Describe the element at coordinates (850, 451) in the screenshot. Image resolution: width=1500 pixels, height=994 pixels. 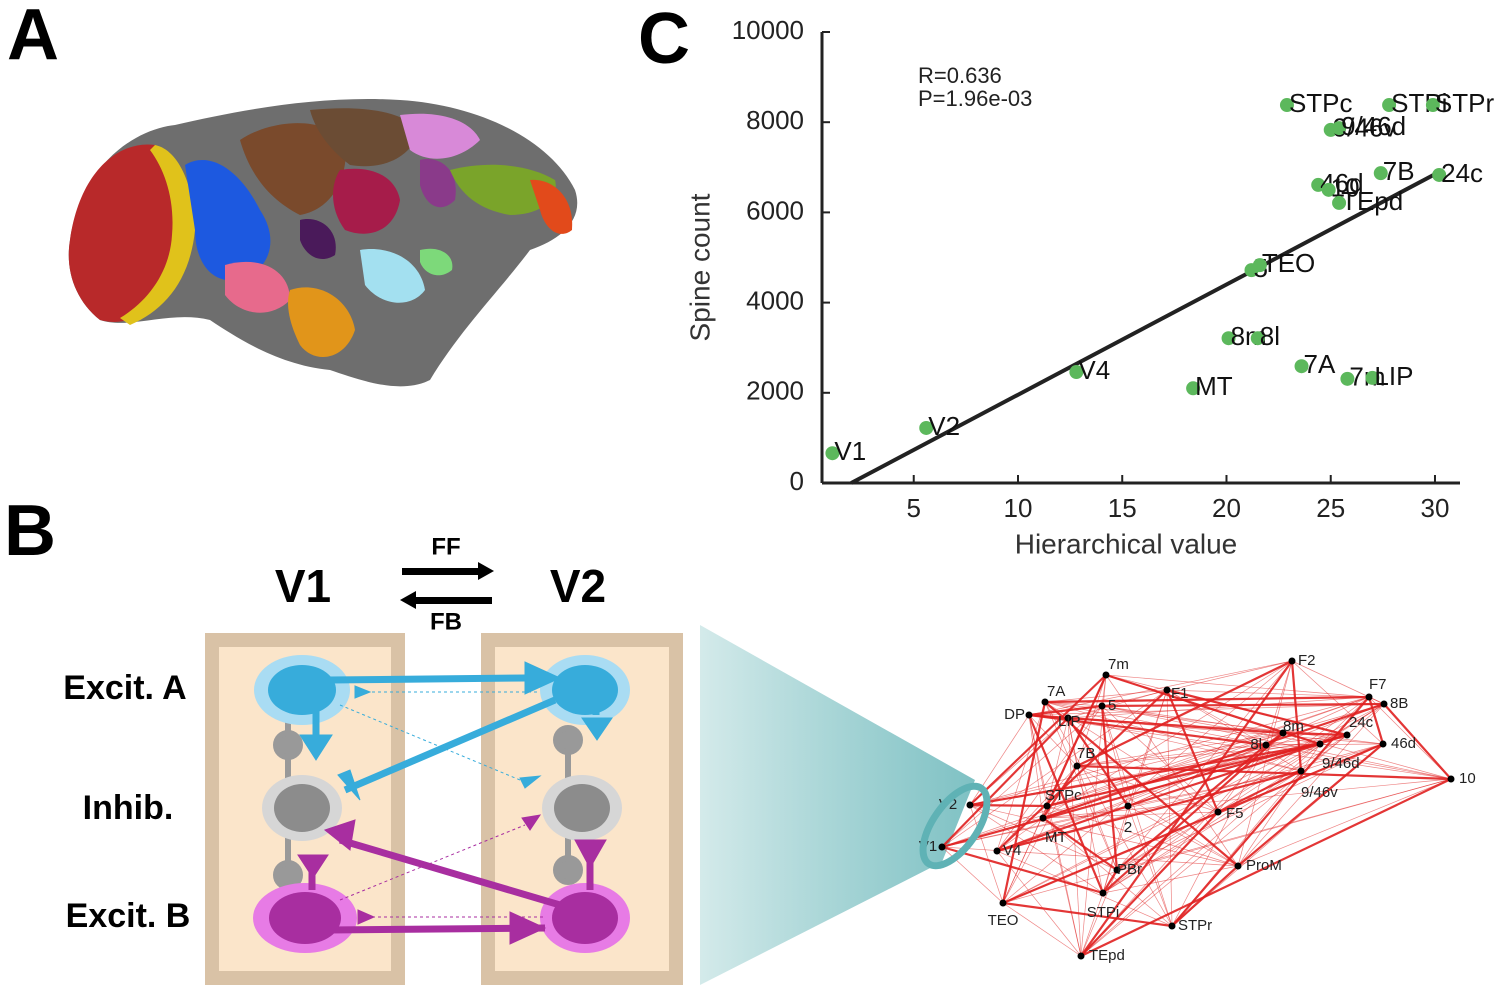
I see `point-label: V1` at that location.